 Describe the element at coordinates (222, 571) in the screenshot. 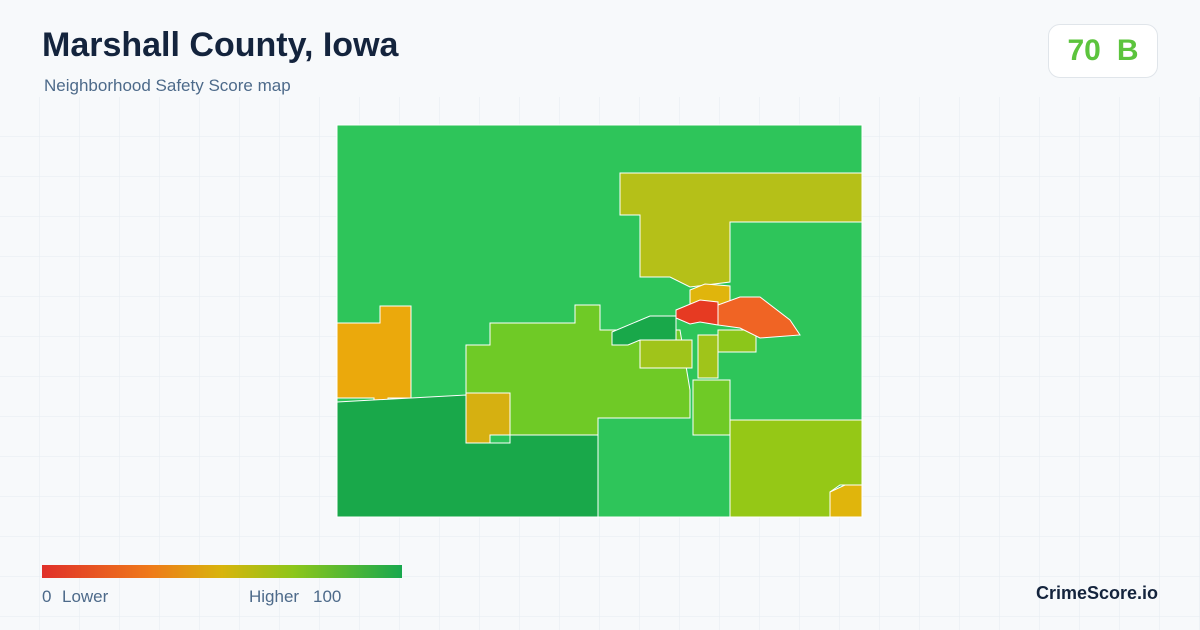

I see `legend-gradient` at that location.